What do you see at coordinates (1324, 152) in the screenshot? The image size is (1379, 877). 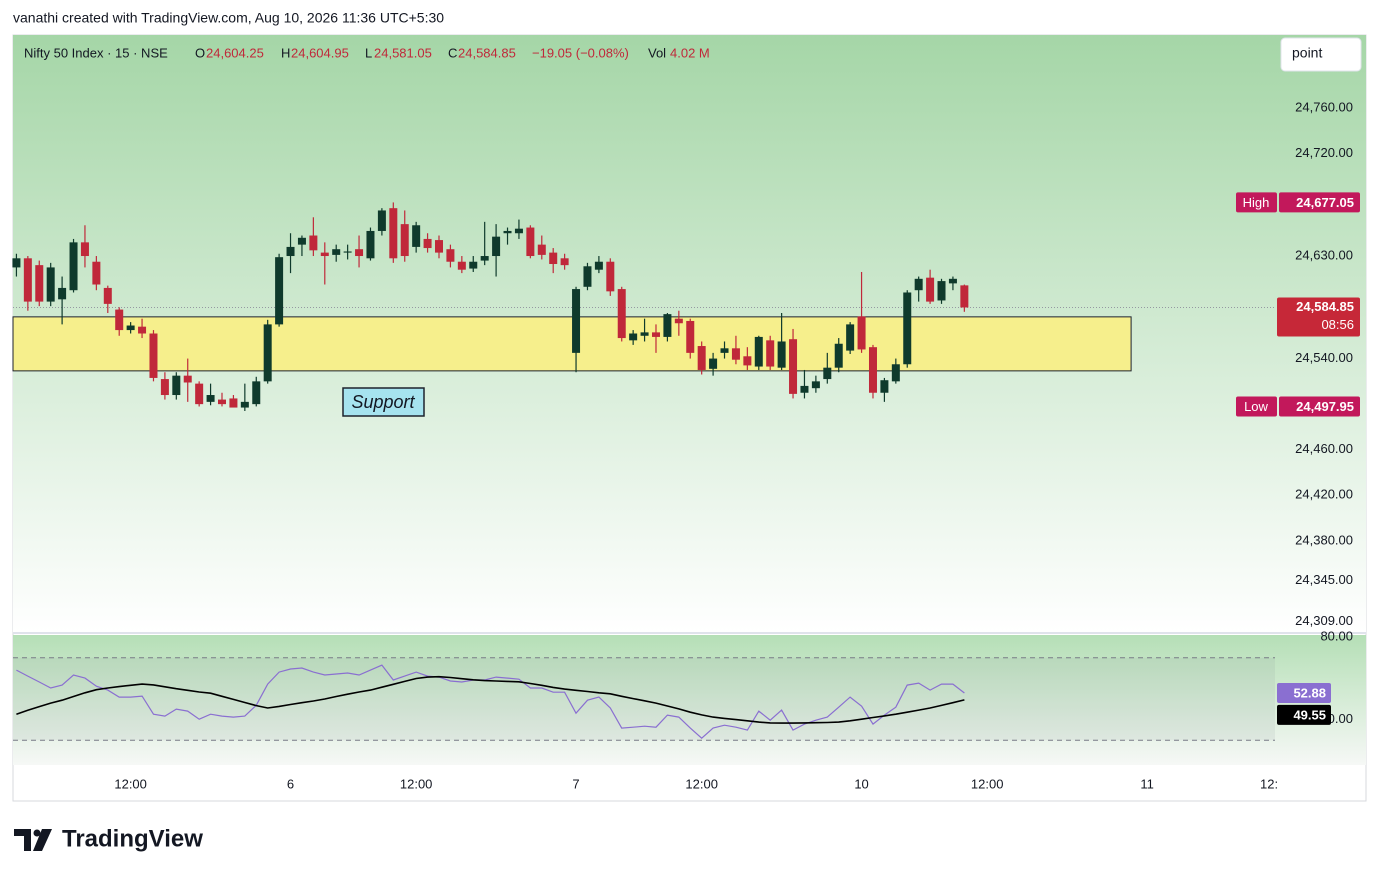 I see `y-tick-label: 24,720.00` at bounding box center [1324, 152].